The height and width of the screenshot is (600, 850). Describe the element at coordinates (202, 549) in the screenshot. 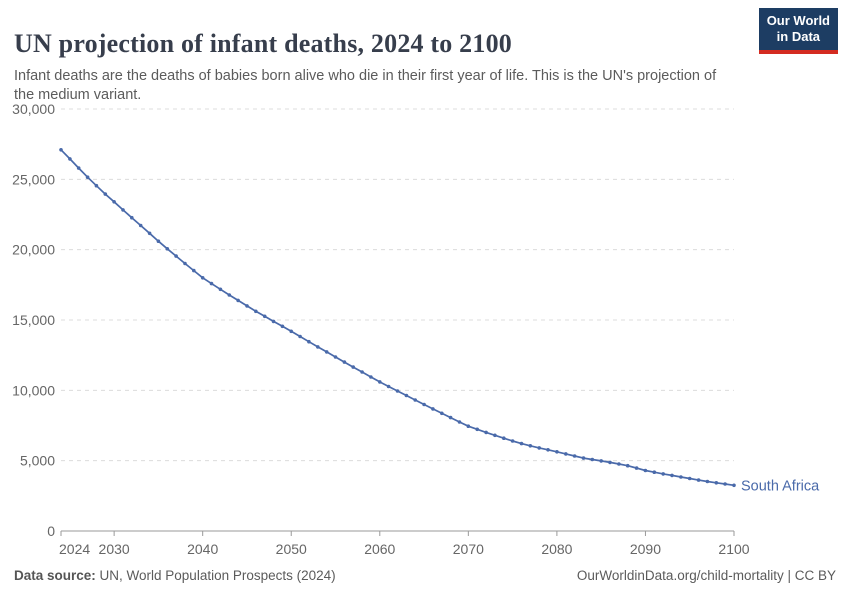

I see `x-axis-tick-label: 2040` at that location.